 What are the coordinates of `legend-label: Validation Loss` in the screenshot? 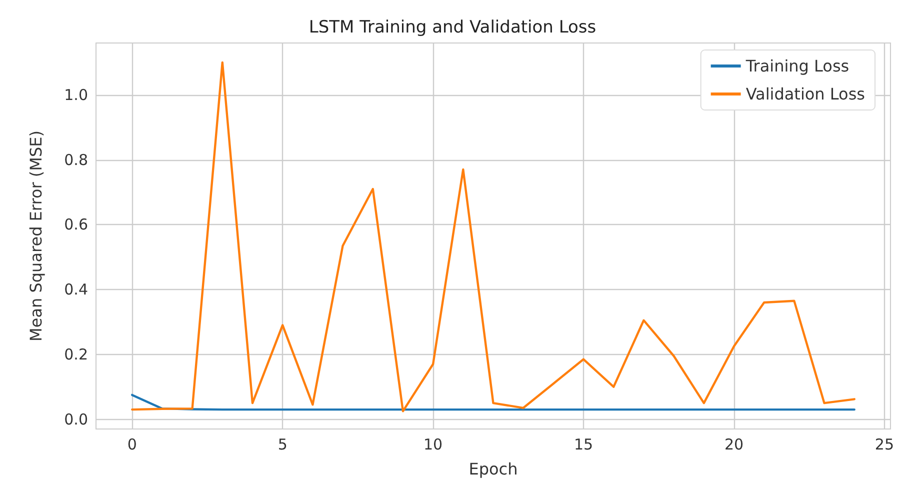 It's located at (805, 94).